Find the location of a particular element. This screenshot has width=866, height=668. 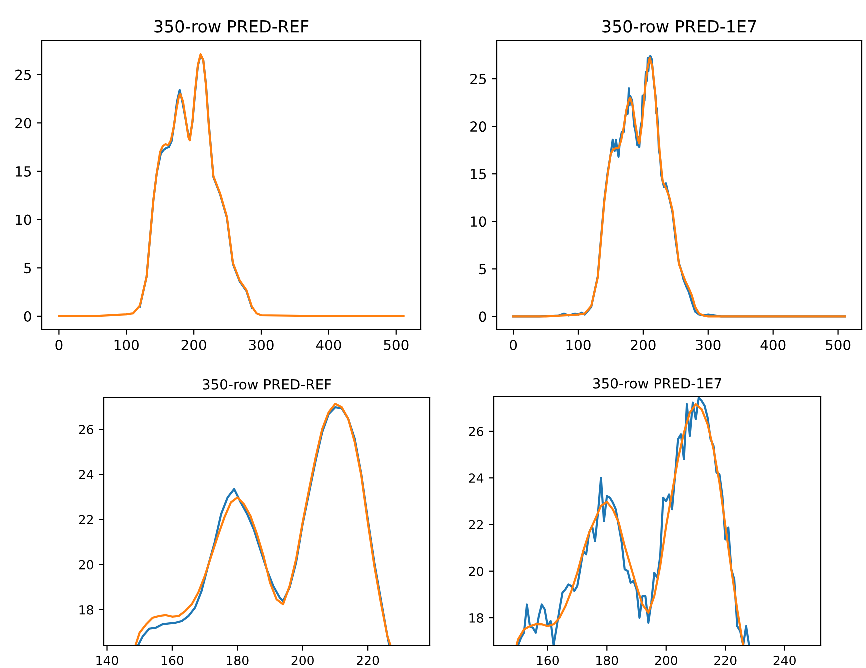

x-tick-label: 240 is located at coordinates (785, 661).